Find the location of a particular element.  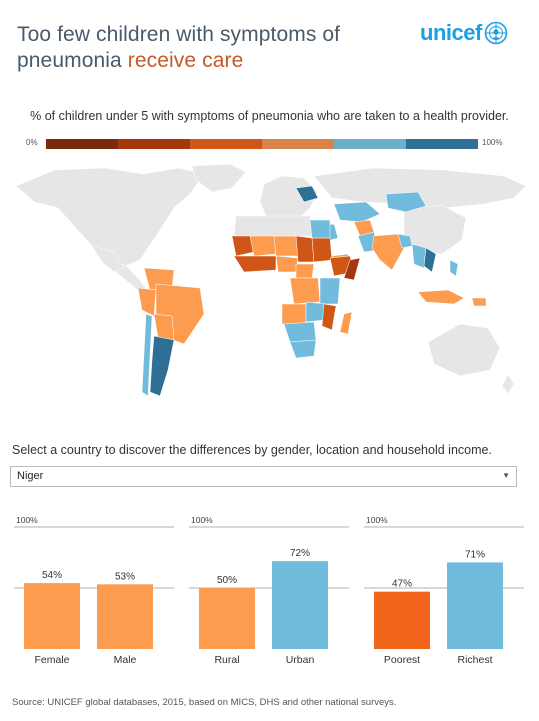

title-line-1: Too few children with symptoms of is located at coordinates (179, 34).